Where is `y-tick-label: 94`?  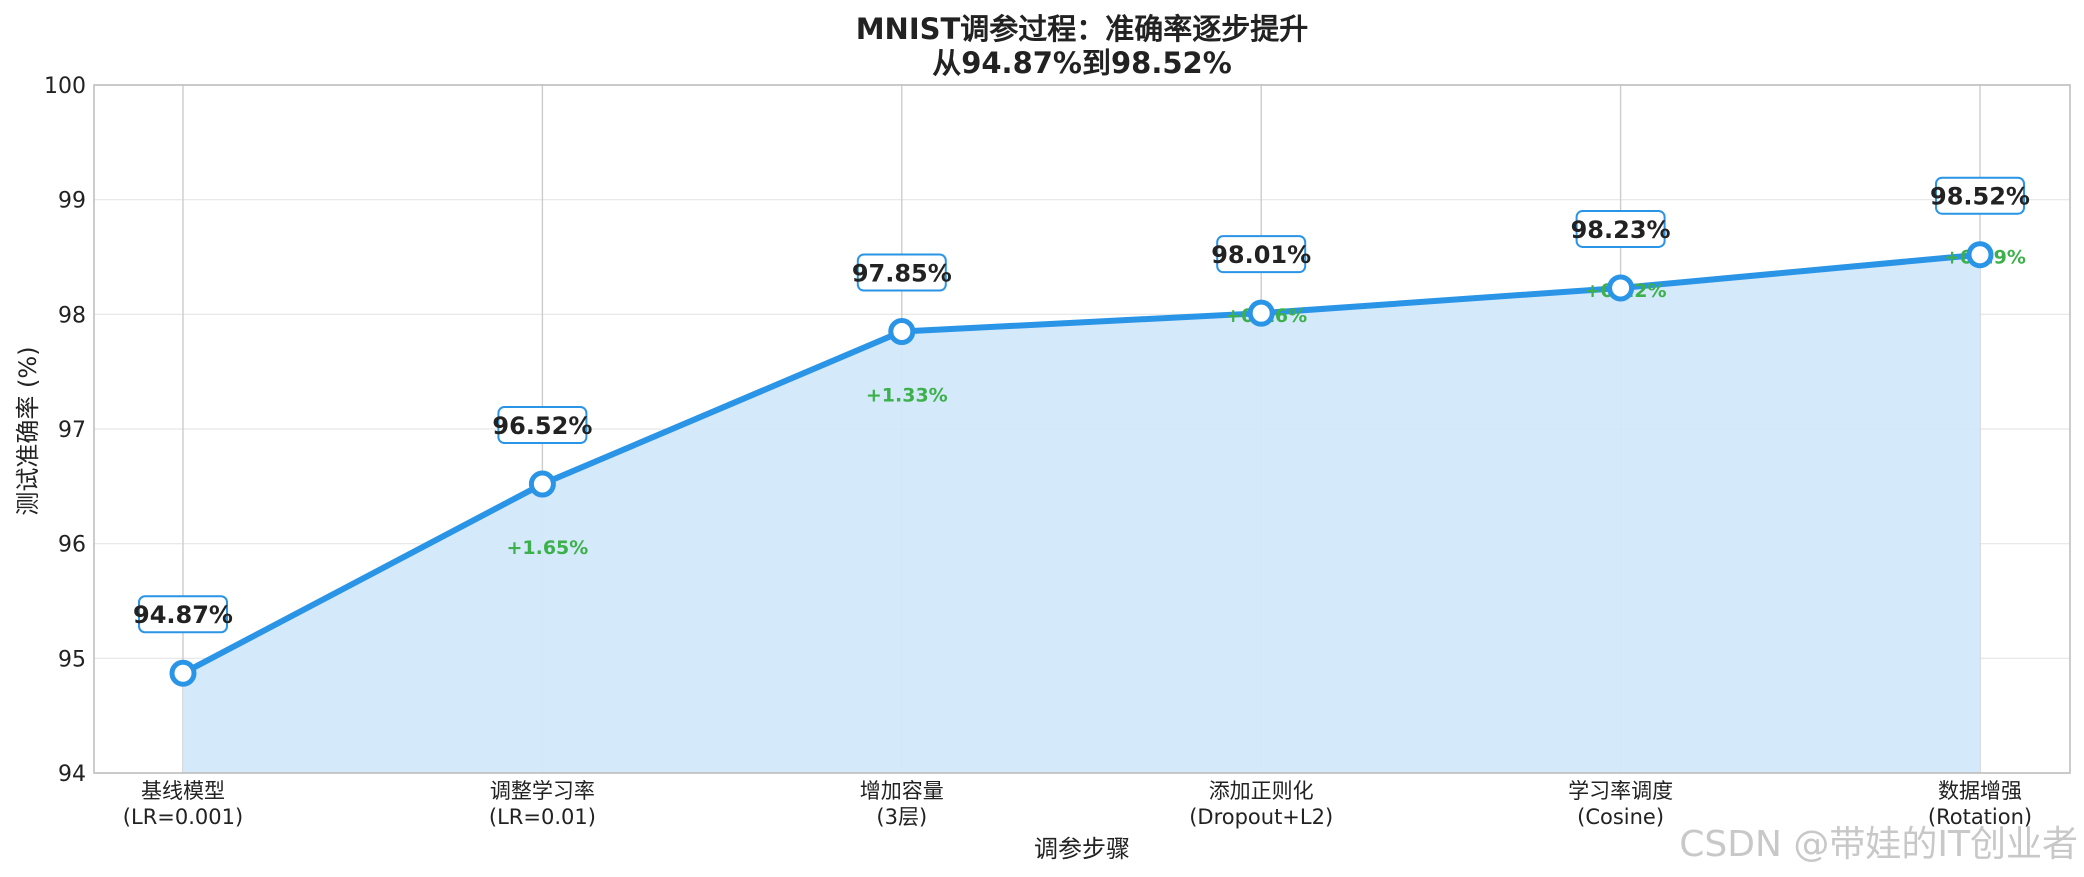 y-tick-label: 94 is located at coordinates (72, 774).